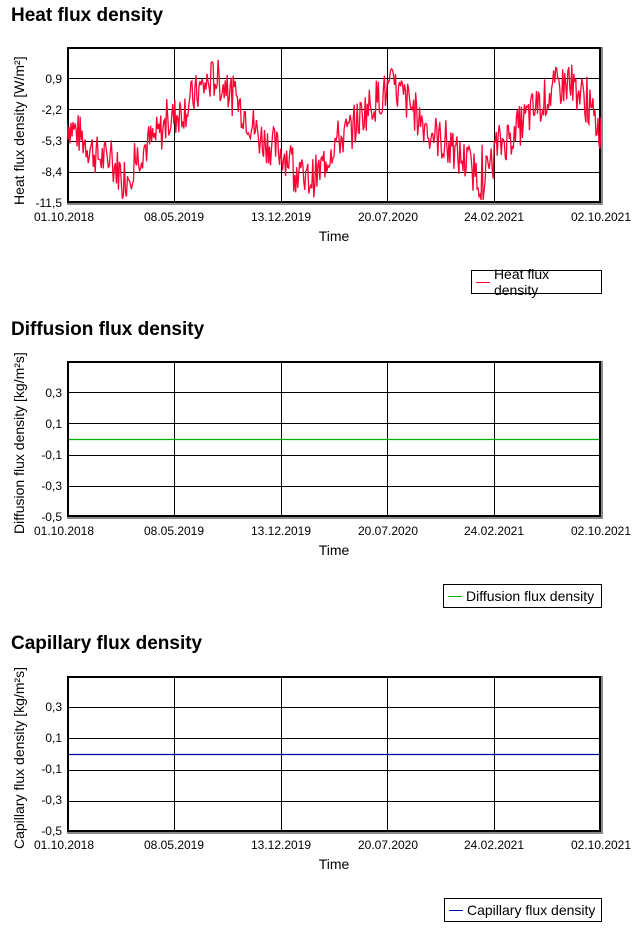 The image size is (632, 931). What do you see at coordinates (51, 110) in the screenshot?
I see `y-tick: -2,2` at bounding box center [51, 110].